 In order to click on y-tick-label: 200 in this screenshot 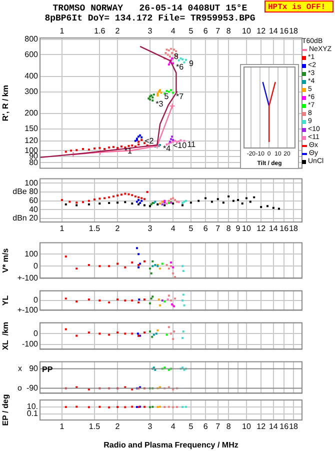, I will do `click(31, 113)`.